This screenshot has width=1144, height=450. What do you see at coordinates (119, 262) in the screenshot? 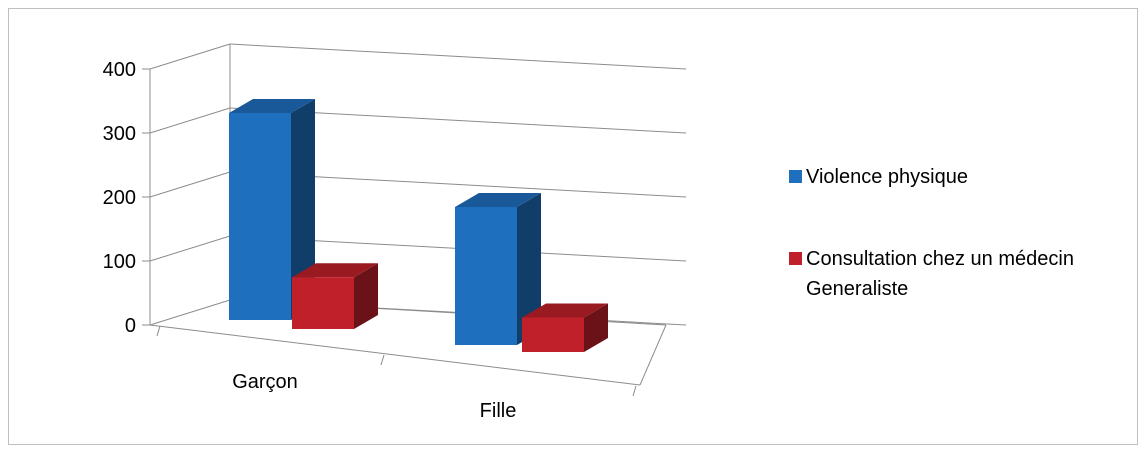
I see `y-tick-label: 100` at bounding box center [119, 262].